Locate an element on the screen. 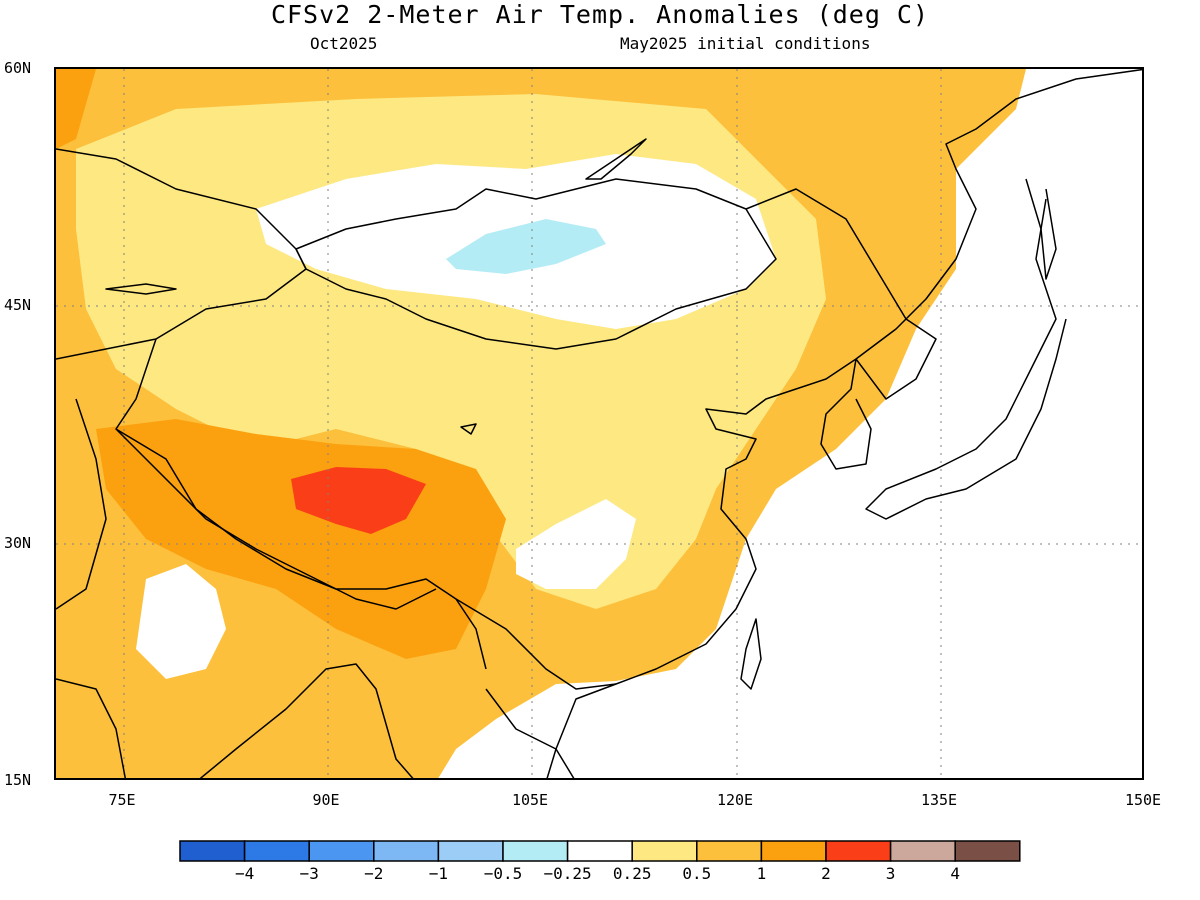  legend-label: −0.5 is located at coordinates (503, 873).